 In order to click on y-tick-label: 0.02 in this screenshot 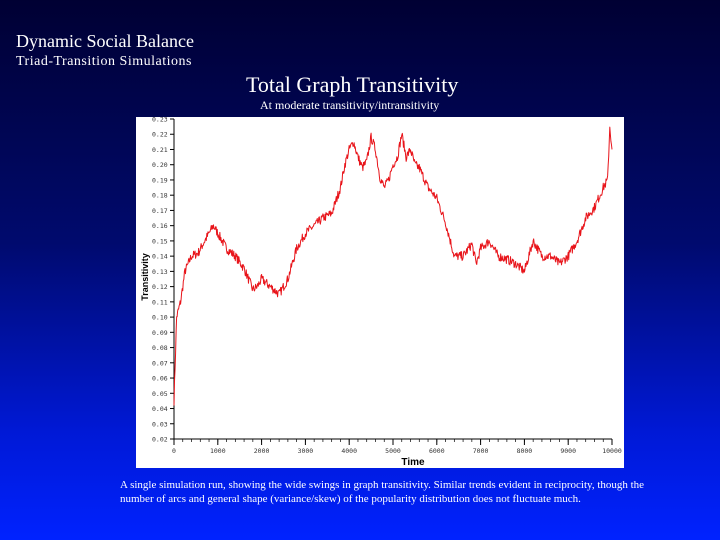, I will do `click(160, 440)`.